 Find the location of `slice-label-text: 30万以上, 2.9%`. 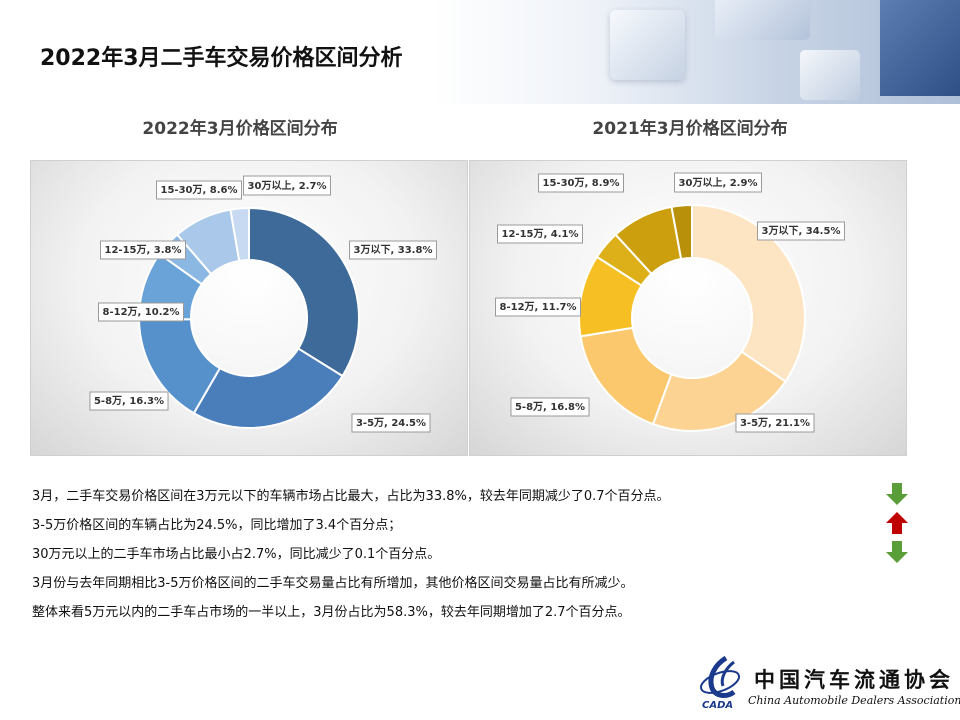

slice-label-text: 30万以上, 2.9% is located at coordinates (718, 182).